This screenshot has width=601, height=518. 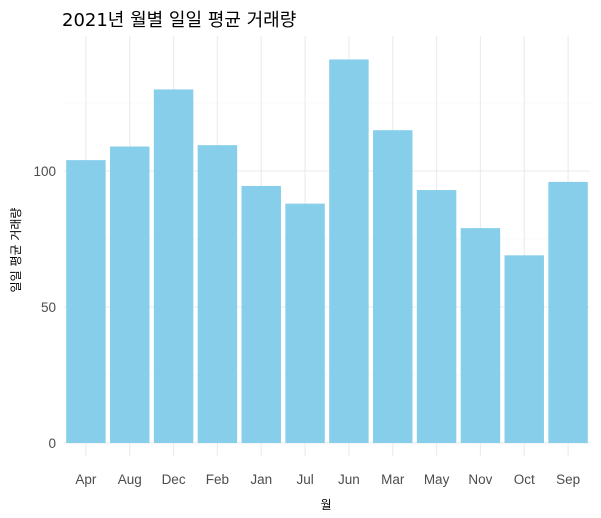 What do you see at coordinates (437, 479) in the screenshot?
I see `x-tick-label: May` at bounding box center [437, 479].